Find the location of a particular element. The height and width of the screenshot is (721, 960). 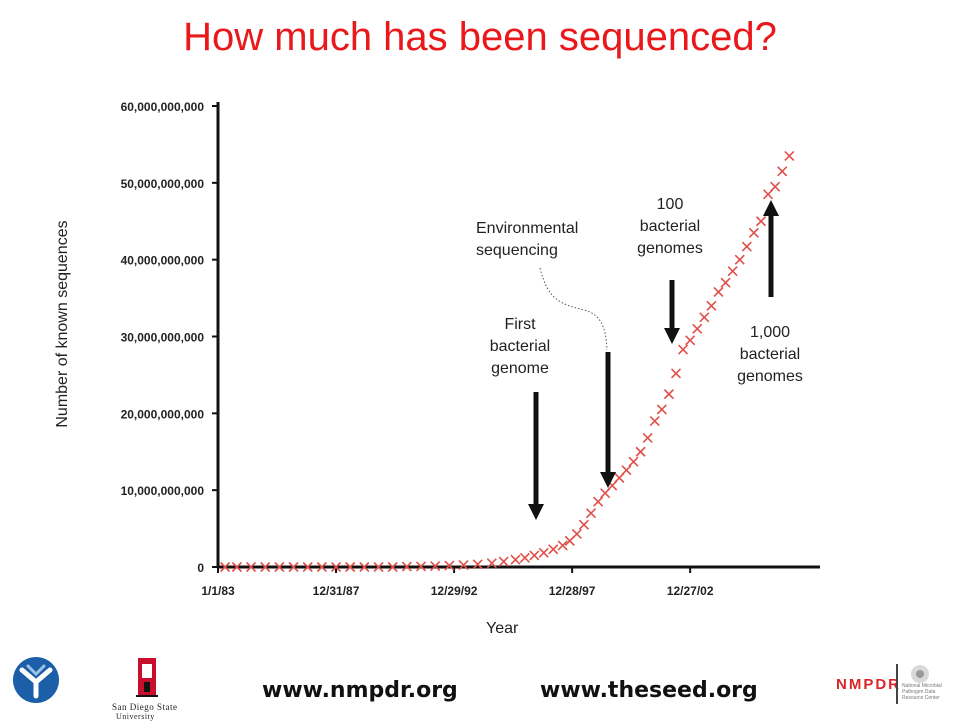

annotation-100-line3: genomes is located at coordinates (670, 248).